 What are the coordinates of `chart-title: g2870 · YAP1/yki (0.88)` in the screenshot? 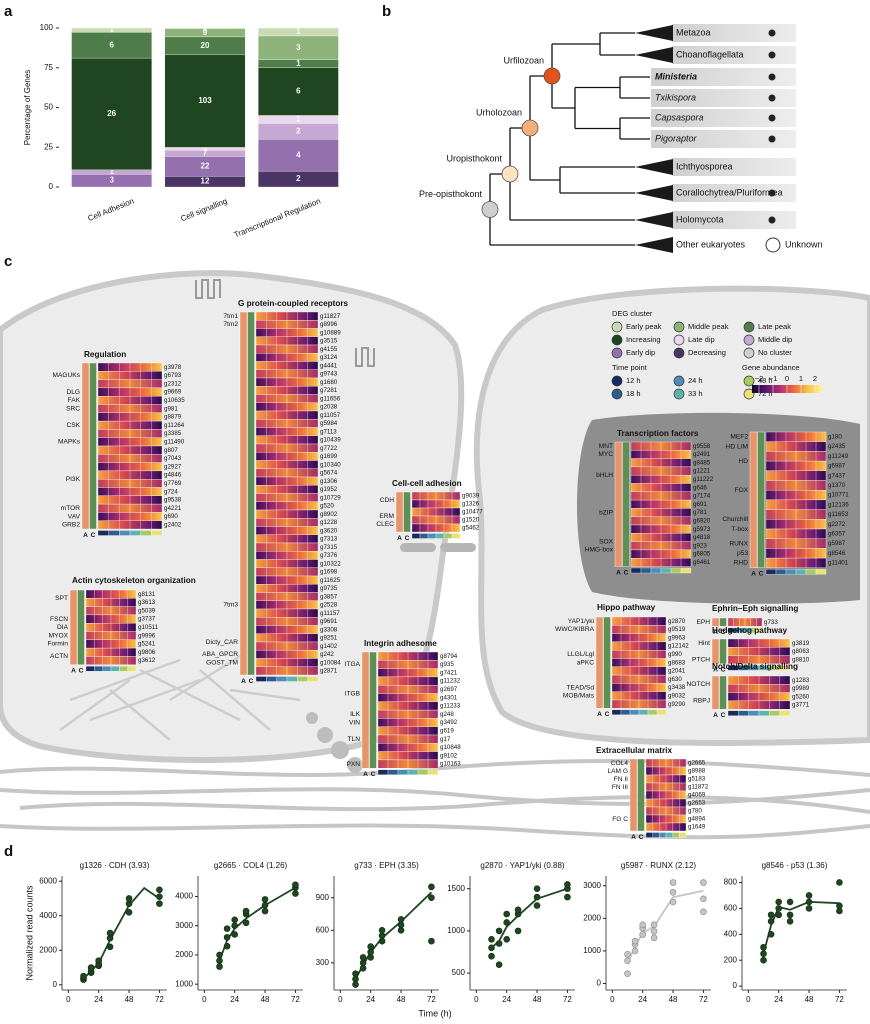 It's located at (522, 865).